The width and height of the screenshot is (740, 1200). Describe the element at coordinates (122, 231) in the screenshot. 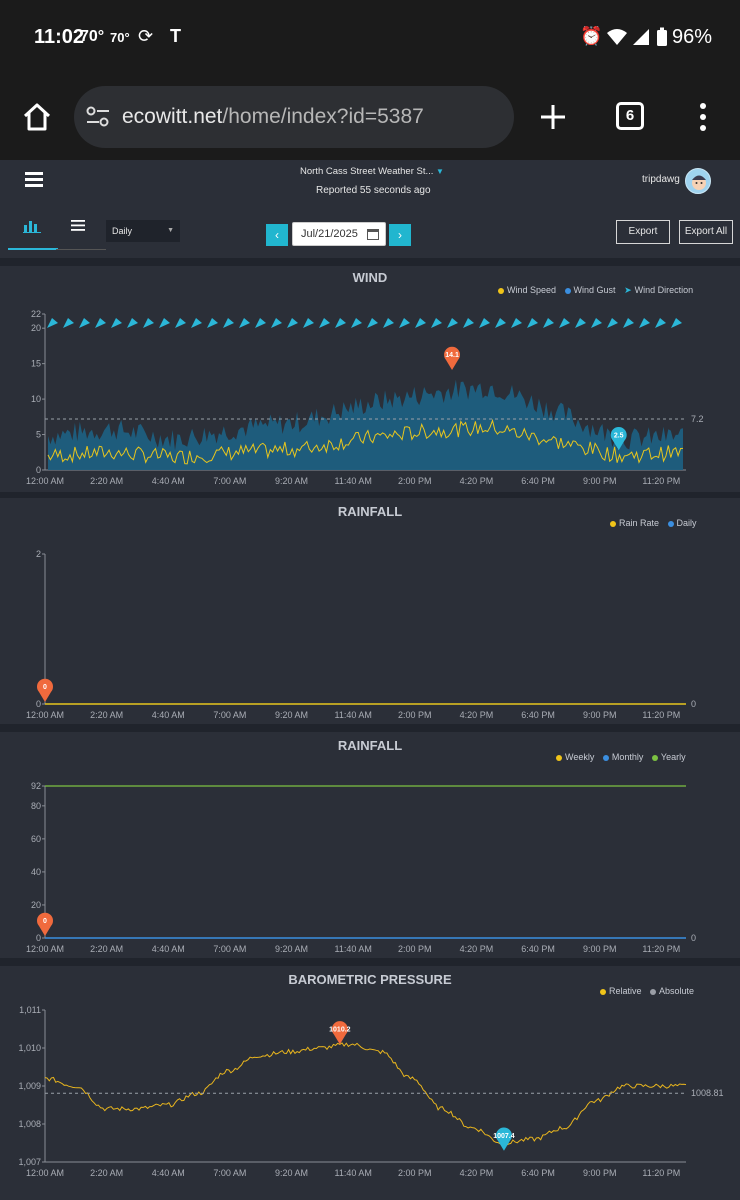

I see `period-select-value: Daily` at that location.